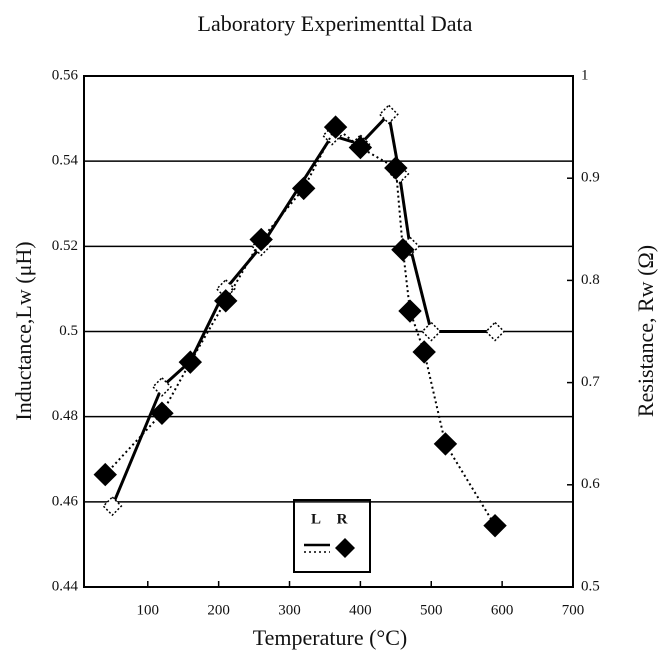 The width and height of the screenshot is (665, 657). What do you see at coordinates (65, 161) in the screenshot?
I see `y-tick-label: 0.54` at bounding box center [65, 161].